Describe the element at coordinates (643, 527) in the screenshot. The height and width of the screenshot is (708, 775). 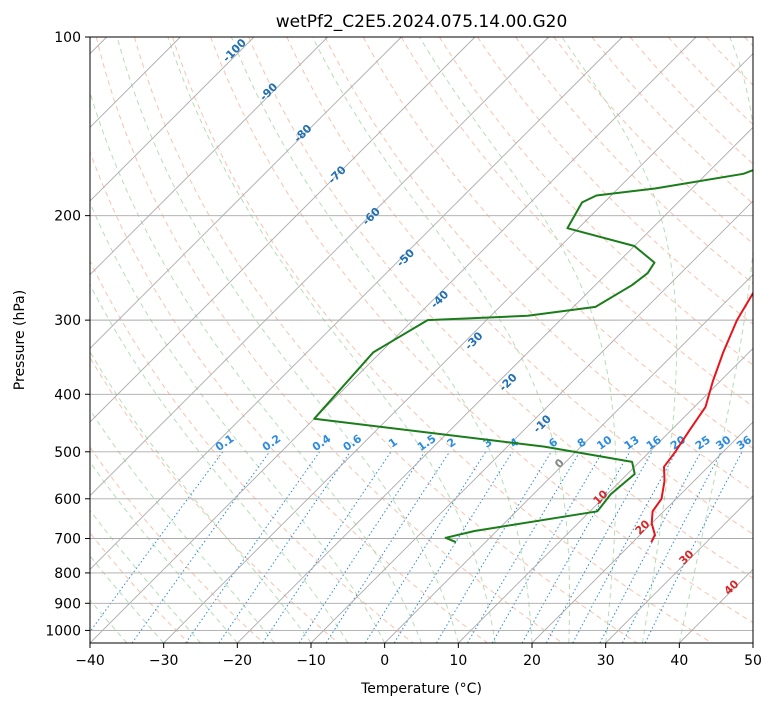
I see `moist-adiabat-label: 20` at that location.